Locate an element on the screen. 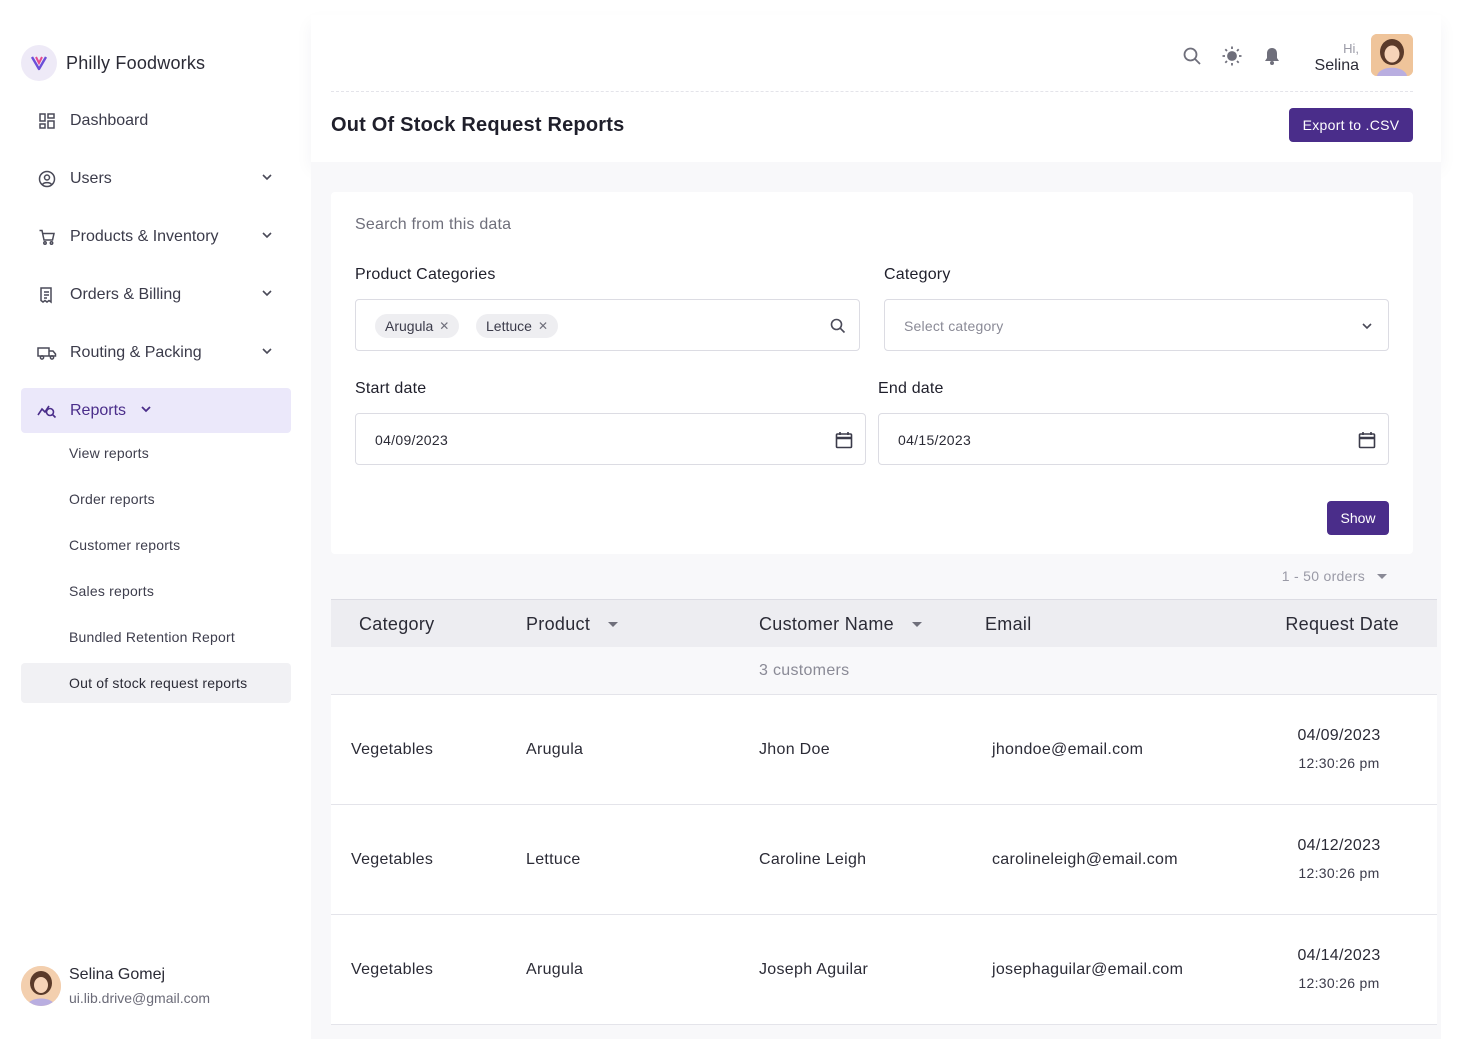 The height and width of the screenshot is (1039, 1470). sidebar-item-label: Orders & Billing is located at coordinates (126, 294).